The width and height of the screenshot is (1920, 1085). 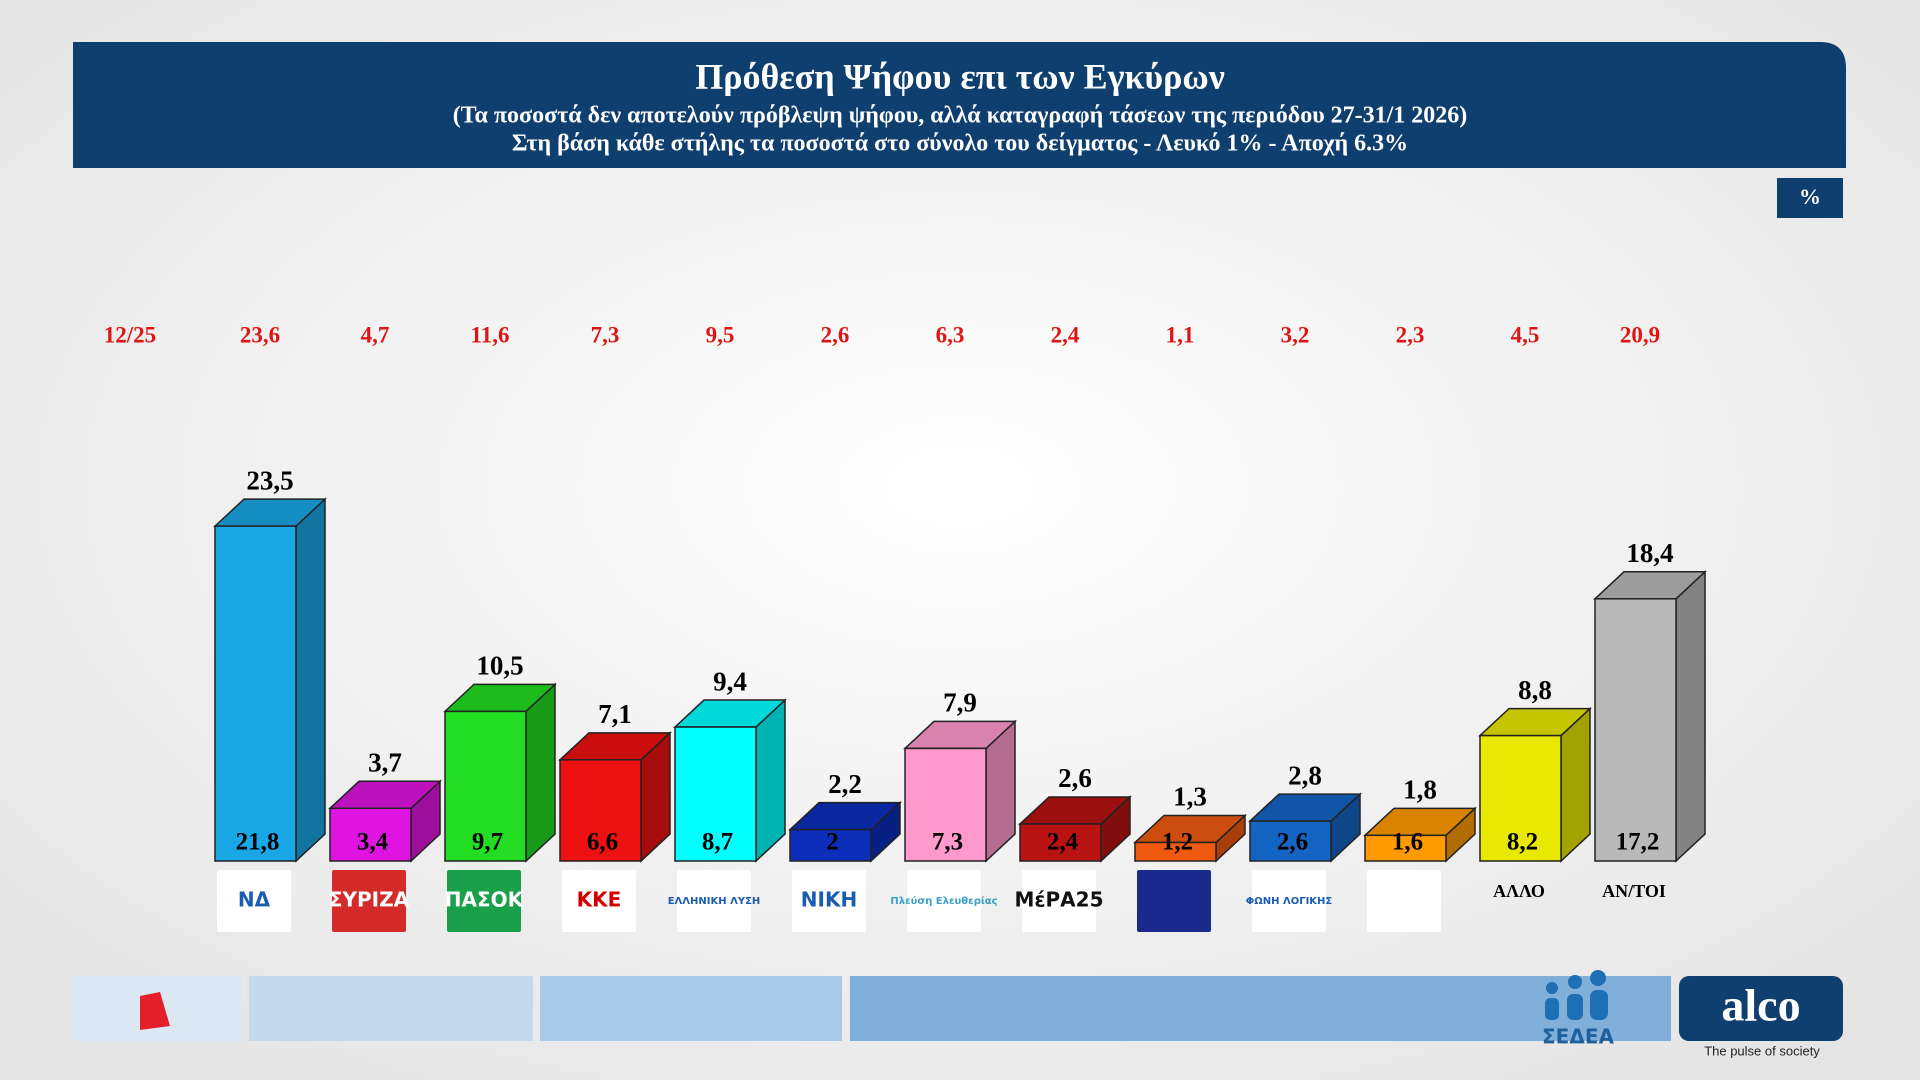 I want to click on previous-value: 6,3, so click(x=950, y=334).